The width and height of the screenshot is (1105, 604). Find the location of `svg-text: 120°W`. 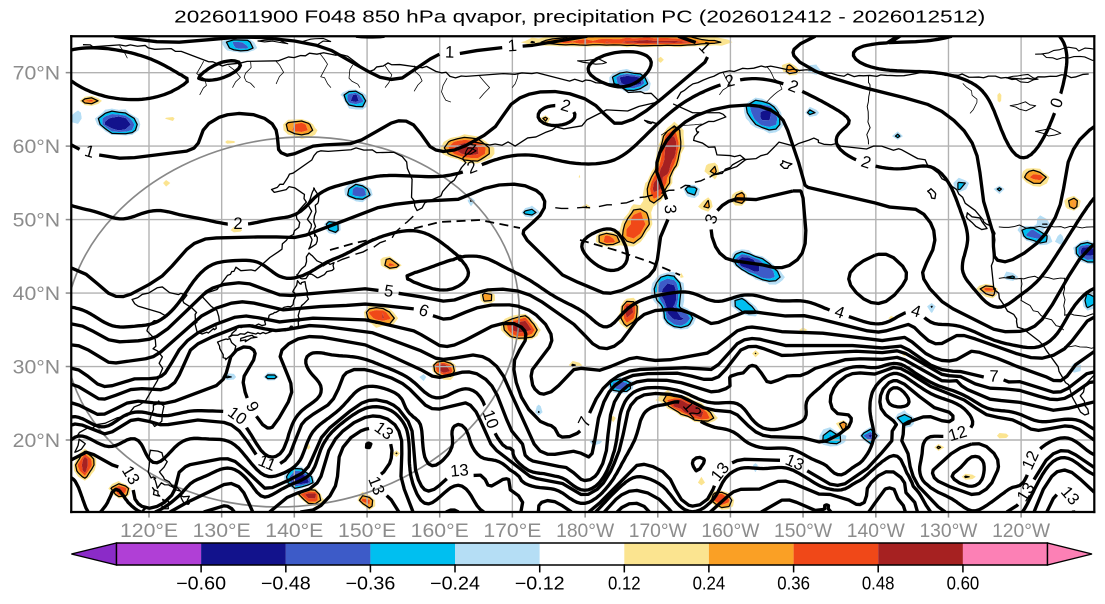

svg-text: 120°W is located at coordinates (1021, 531).